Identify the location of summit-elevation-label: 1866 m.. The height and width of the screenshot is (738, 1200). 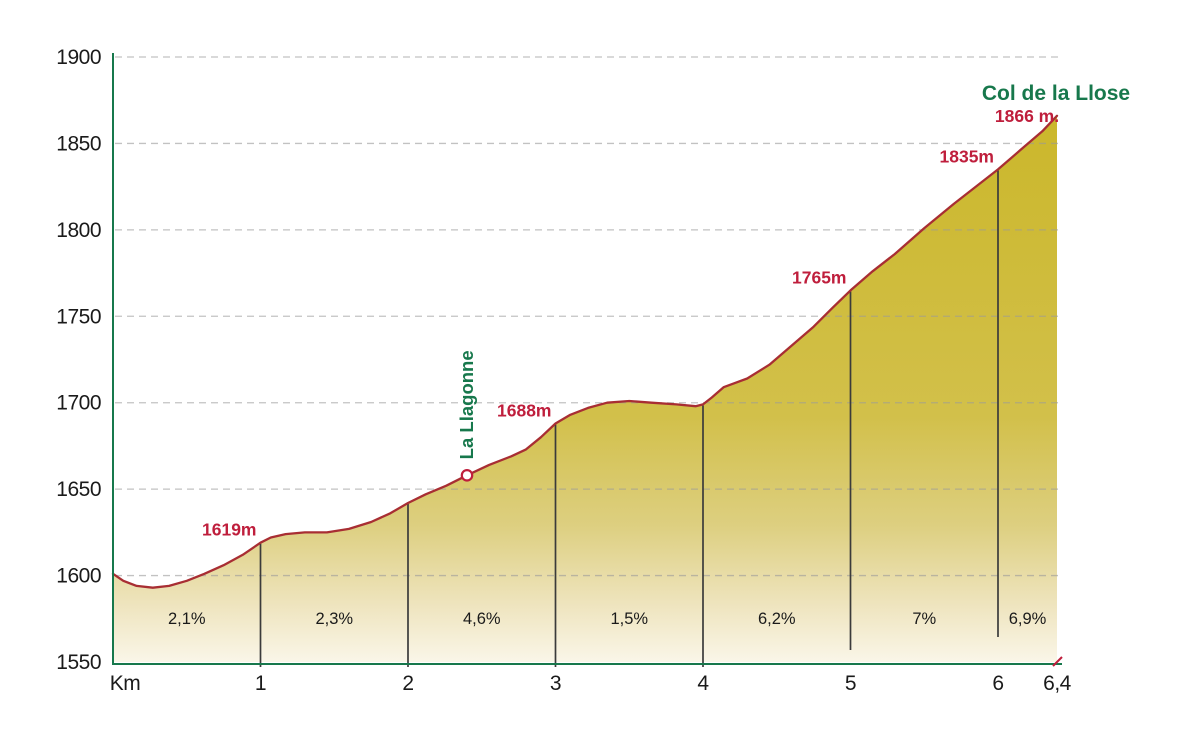
(1027, 116).